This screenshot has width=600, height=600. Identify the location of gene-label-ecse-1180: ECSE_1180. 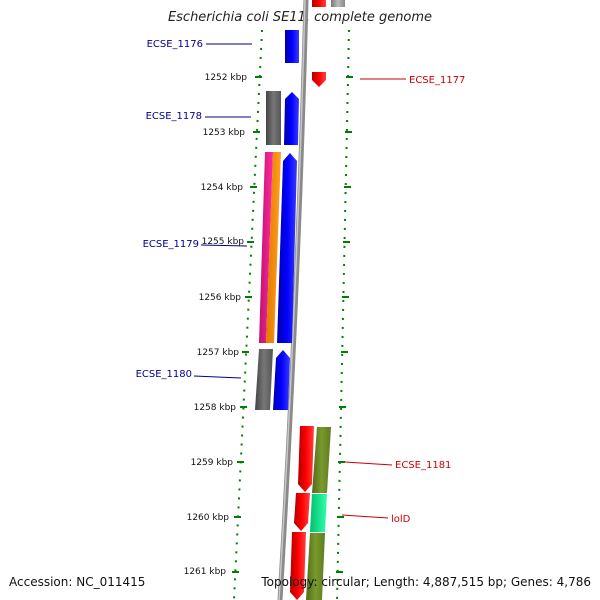
(164, 374).